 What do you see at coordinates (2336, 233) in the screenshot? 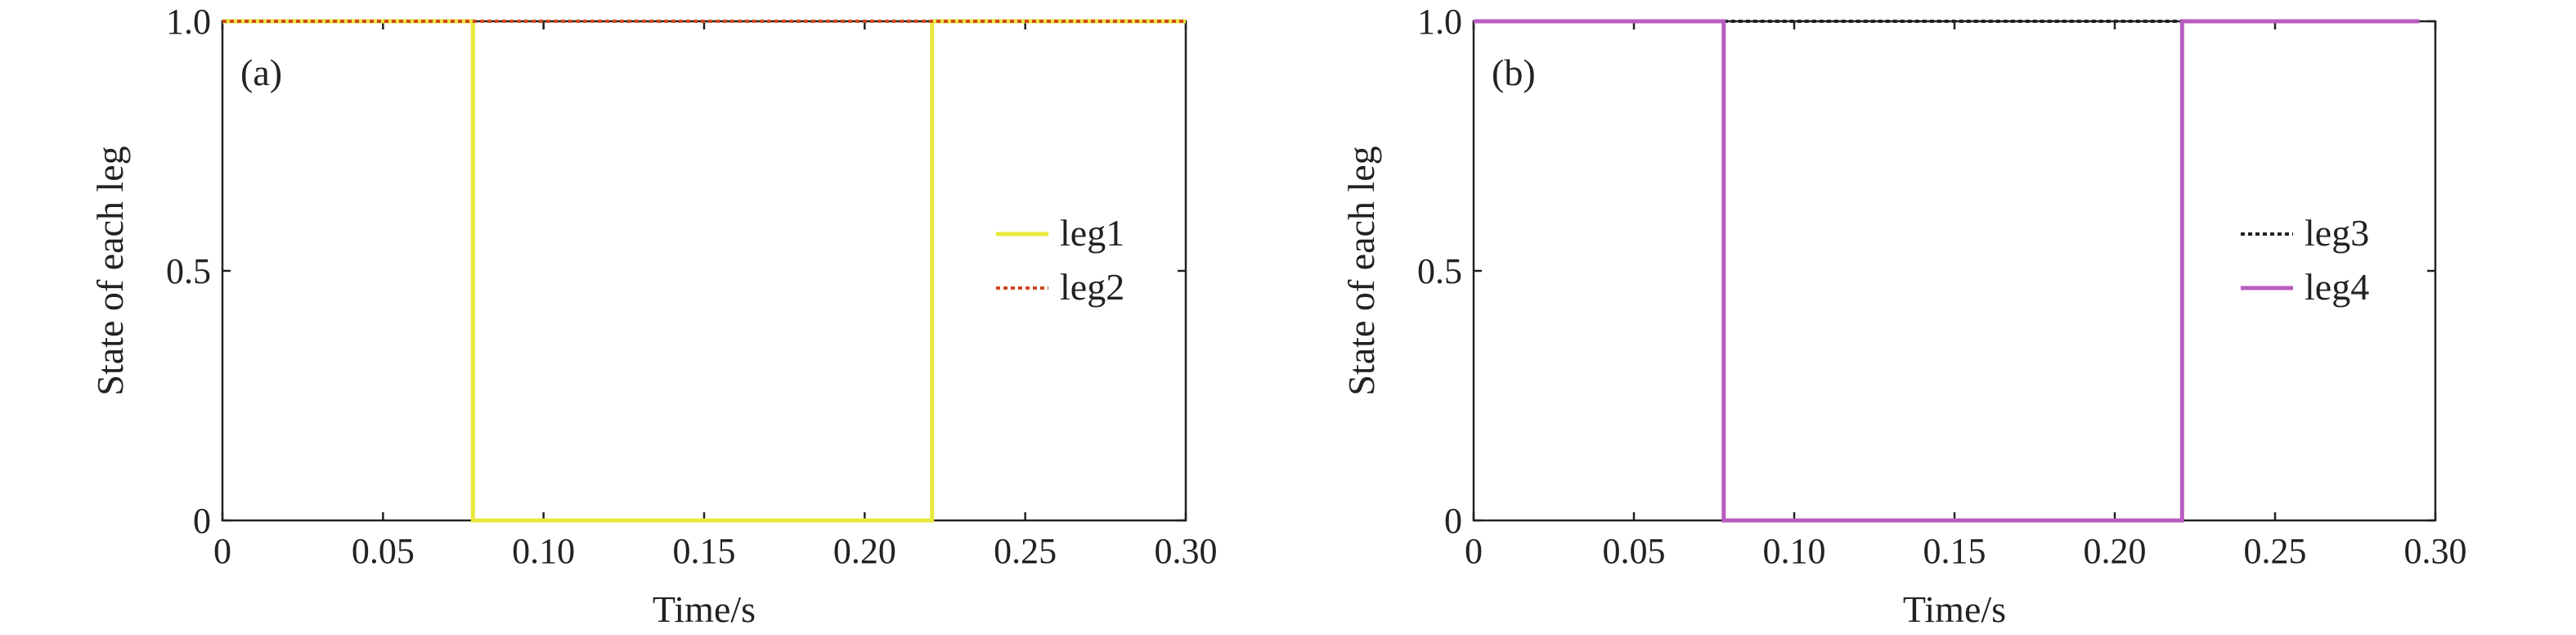
I see `legend-label-leg3: leg3` at bounding box center [2336, 233].